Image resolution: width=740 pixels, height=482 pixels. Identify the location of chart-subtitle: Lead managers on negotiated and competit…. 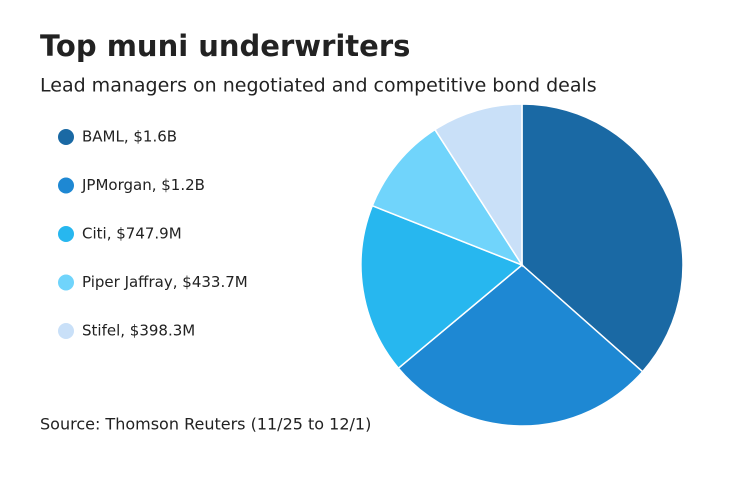
(318, 86).